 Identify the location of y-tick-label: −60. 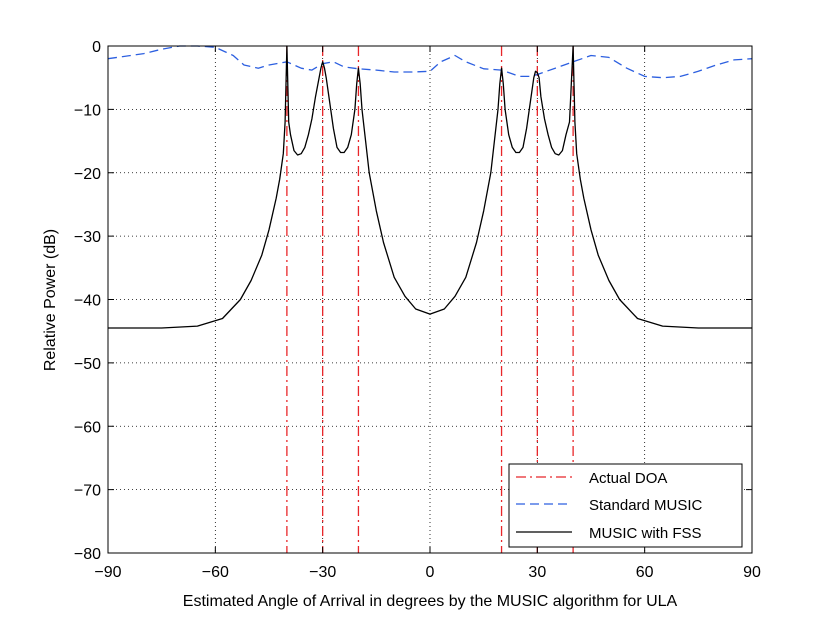
(87, 427).